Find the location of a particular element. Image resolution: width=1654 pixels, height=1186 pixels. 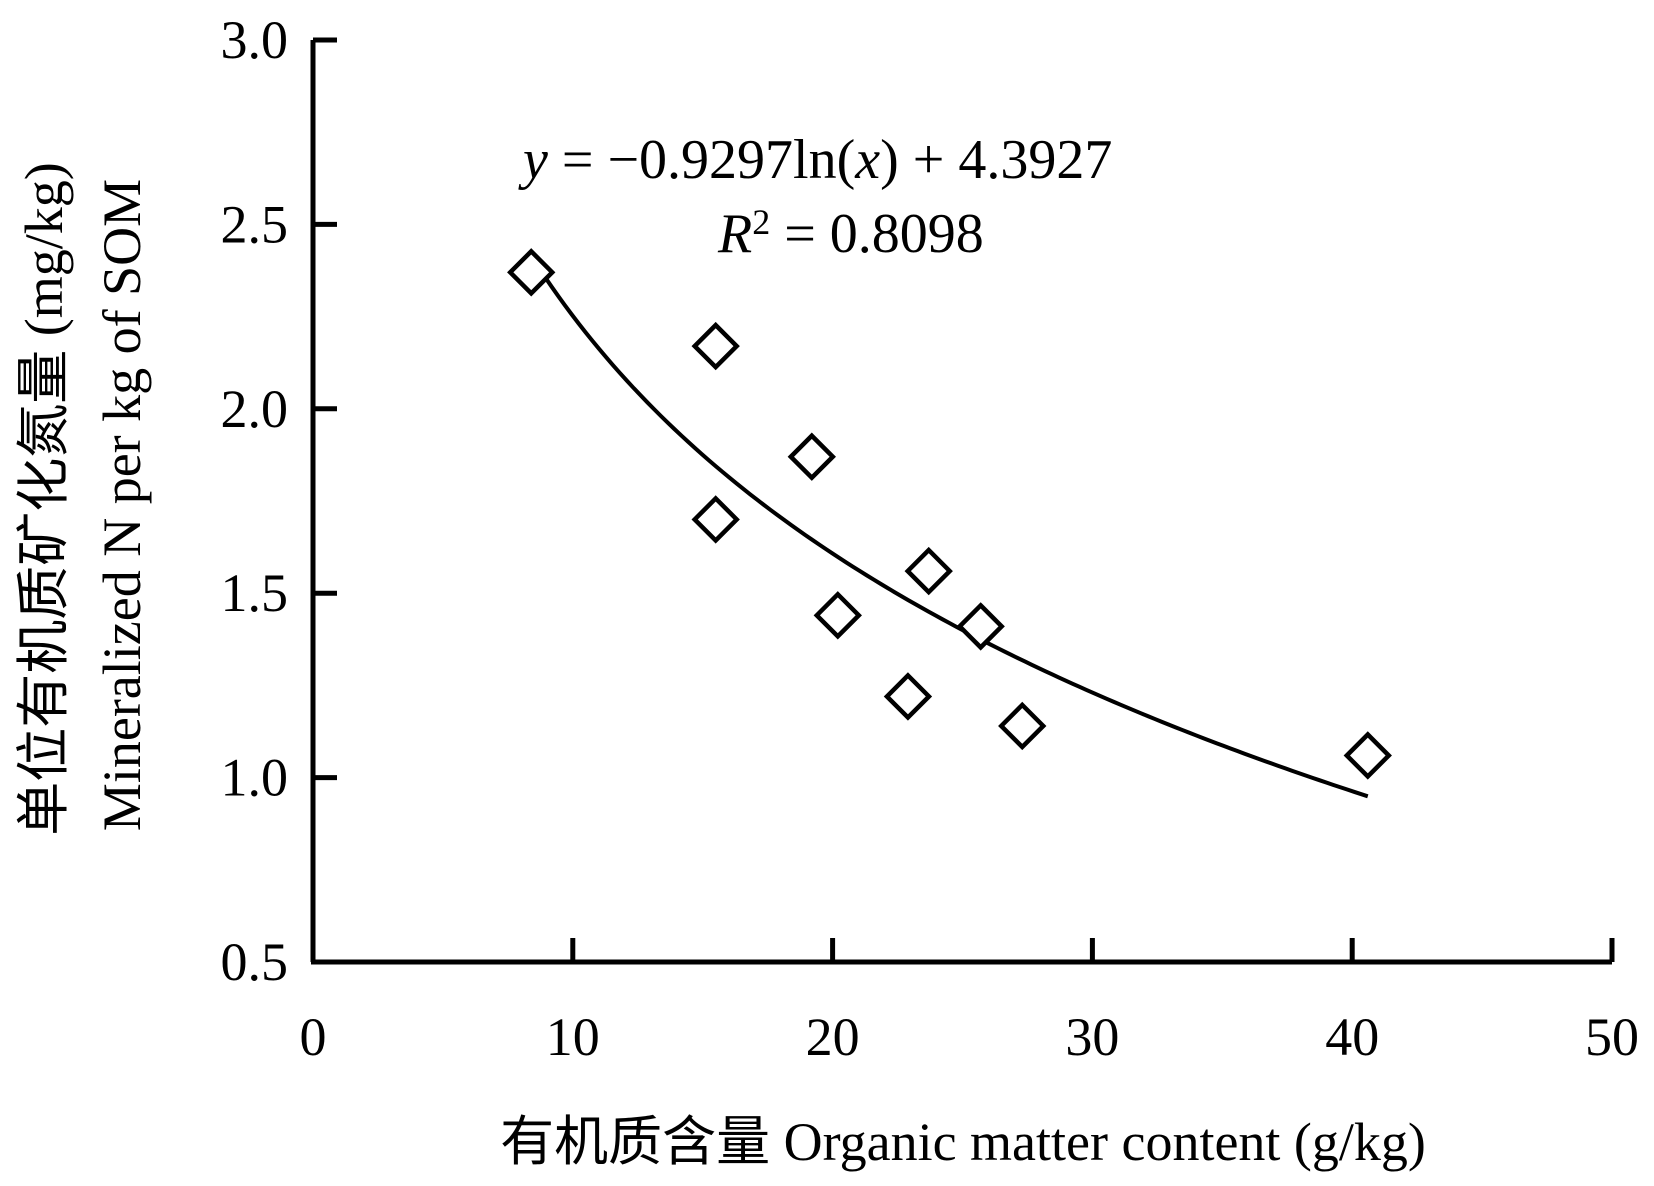

y-axis-title-line1: 单位有机质矿化氮量 (mg/kg) is located at coordinates (44, 498).